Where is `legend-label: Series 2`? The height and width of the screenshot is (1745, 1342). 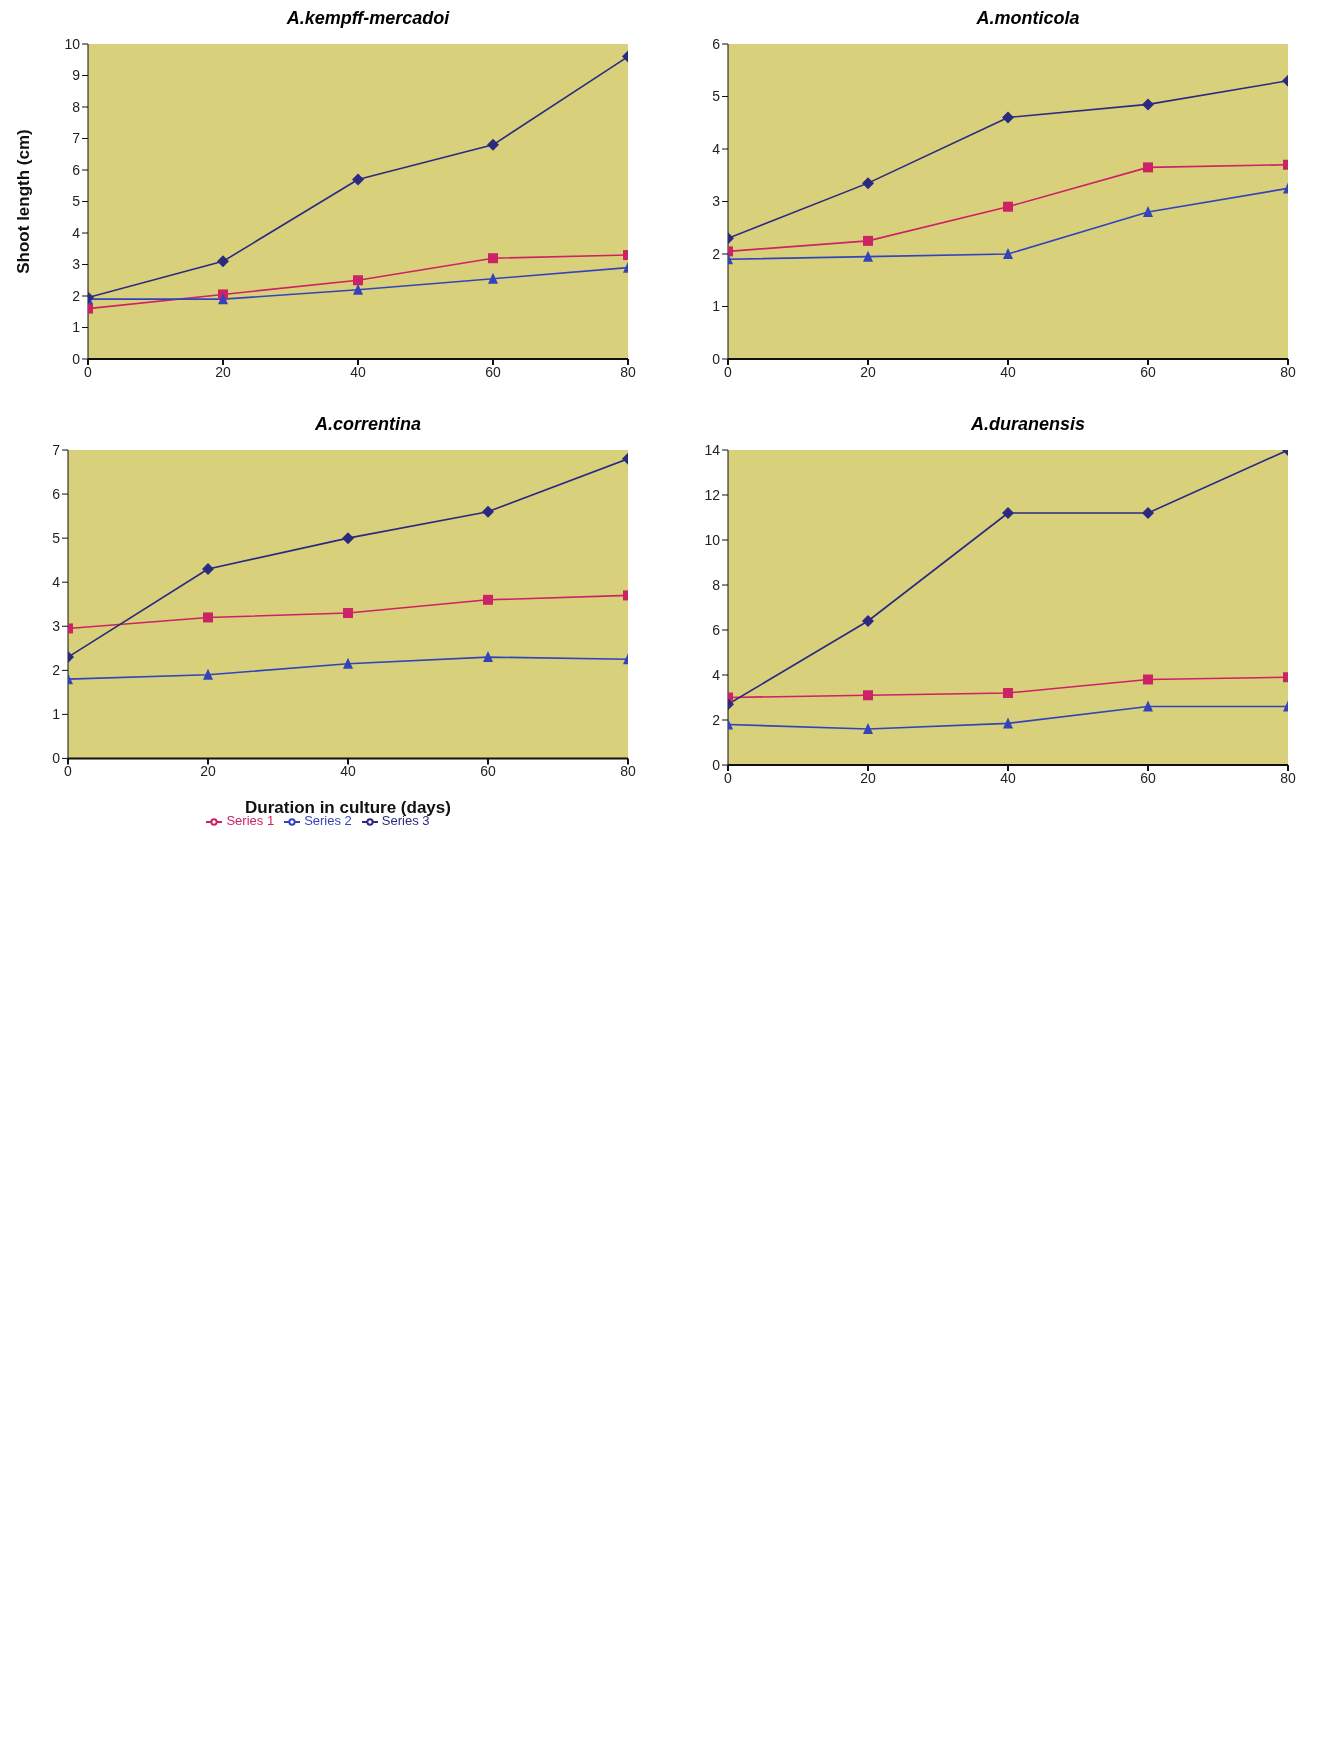 legend-label: Series 2 is located at coordinates (328, 821).